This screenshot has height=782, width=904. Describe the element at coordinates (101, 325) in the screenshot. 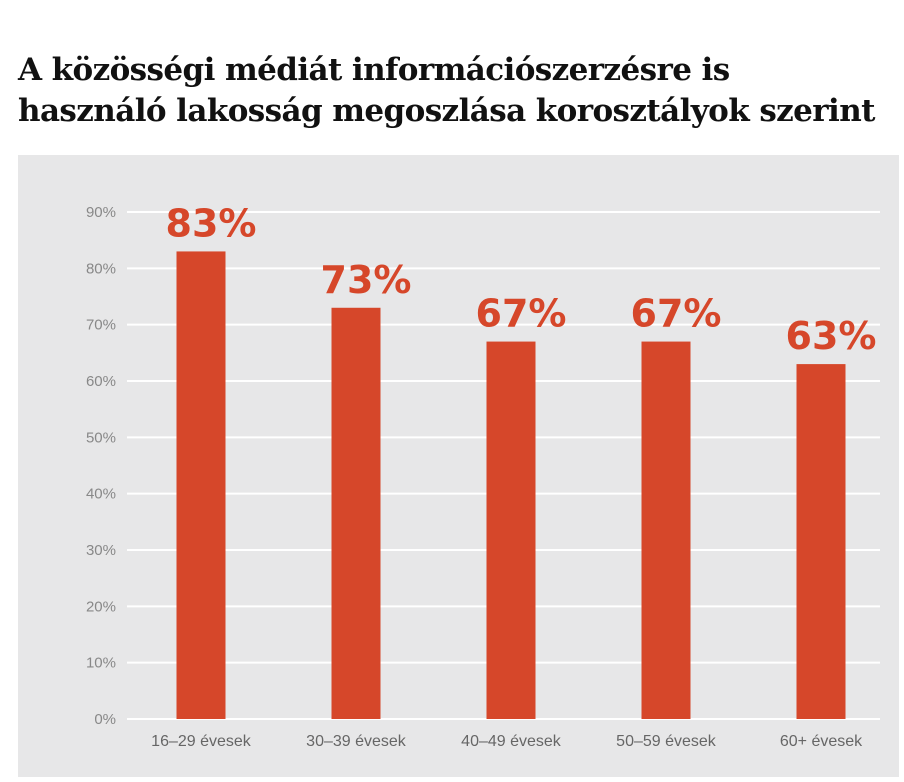

I see `y-tick-label: 70%` at that location.